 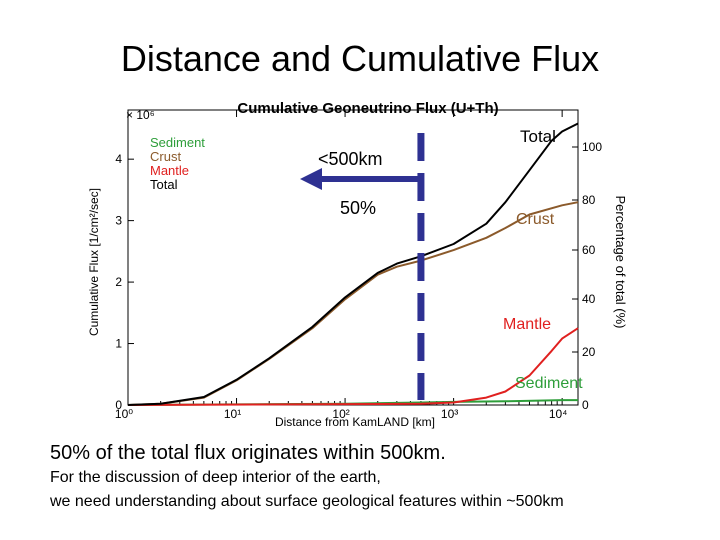 I want to click on arrow-head, so click(x=311, y=179).